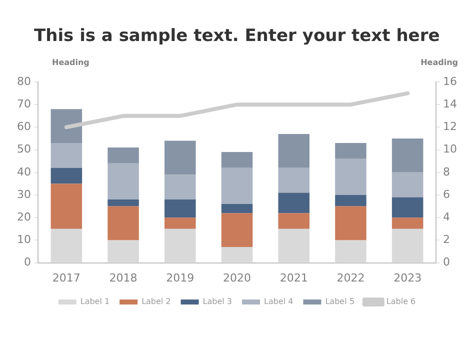 The height and width of the screenshot is (355, 474). I want to click on y2-tick-label: 8, so click(446, 171).